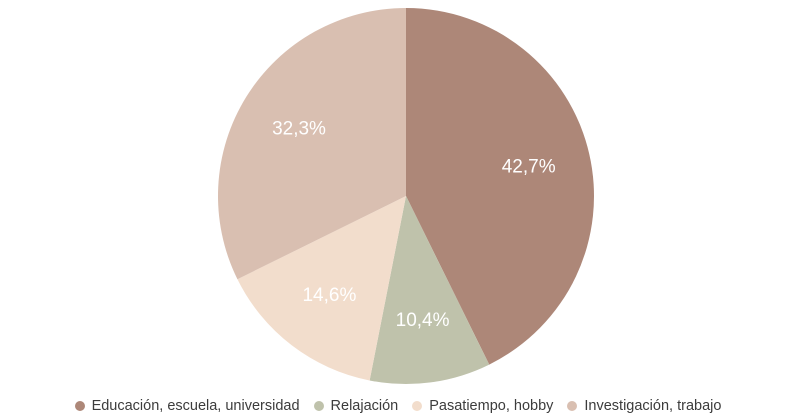 The width and height of the screenshot is (796, 419). I want to click on legend-label: Investigación, trabajo, so click(653, 406).